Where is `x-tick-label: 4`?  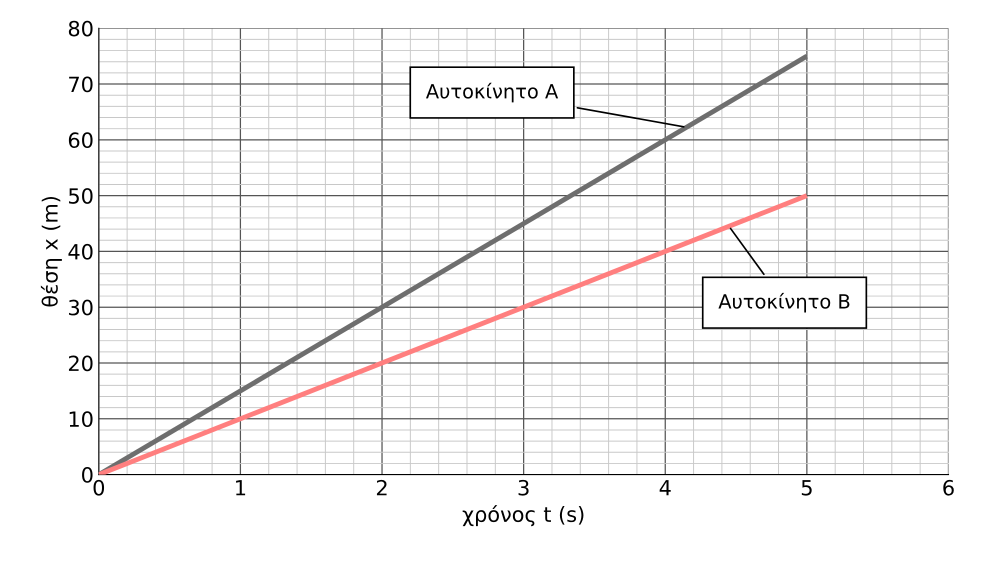 x-tick-label: 4 is located at coordinates (665, 488).